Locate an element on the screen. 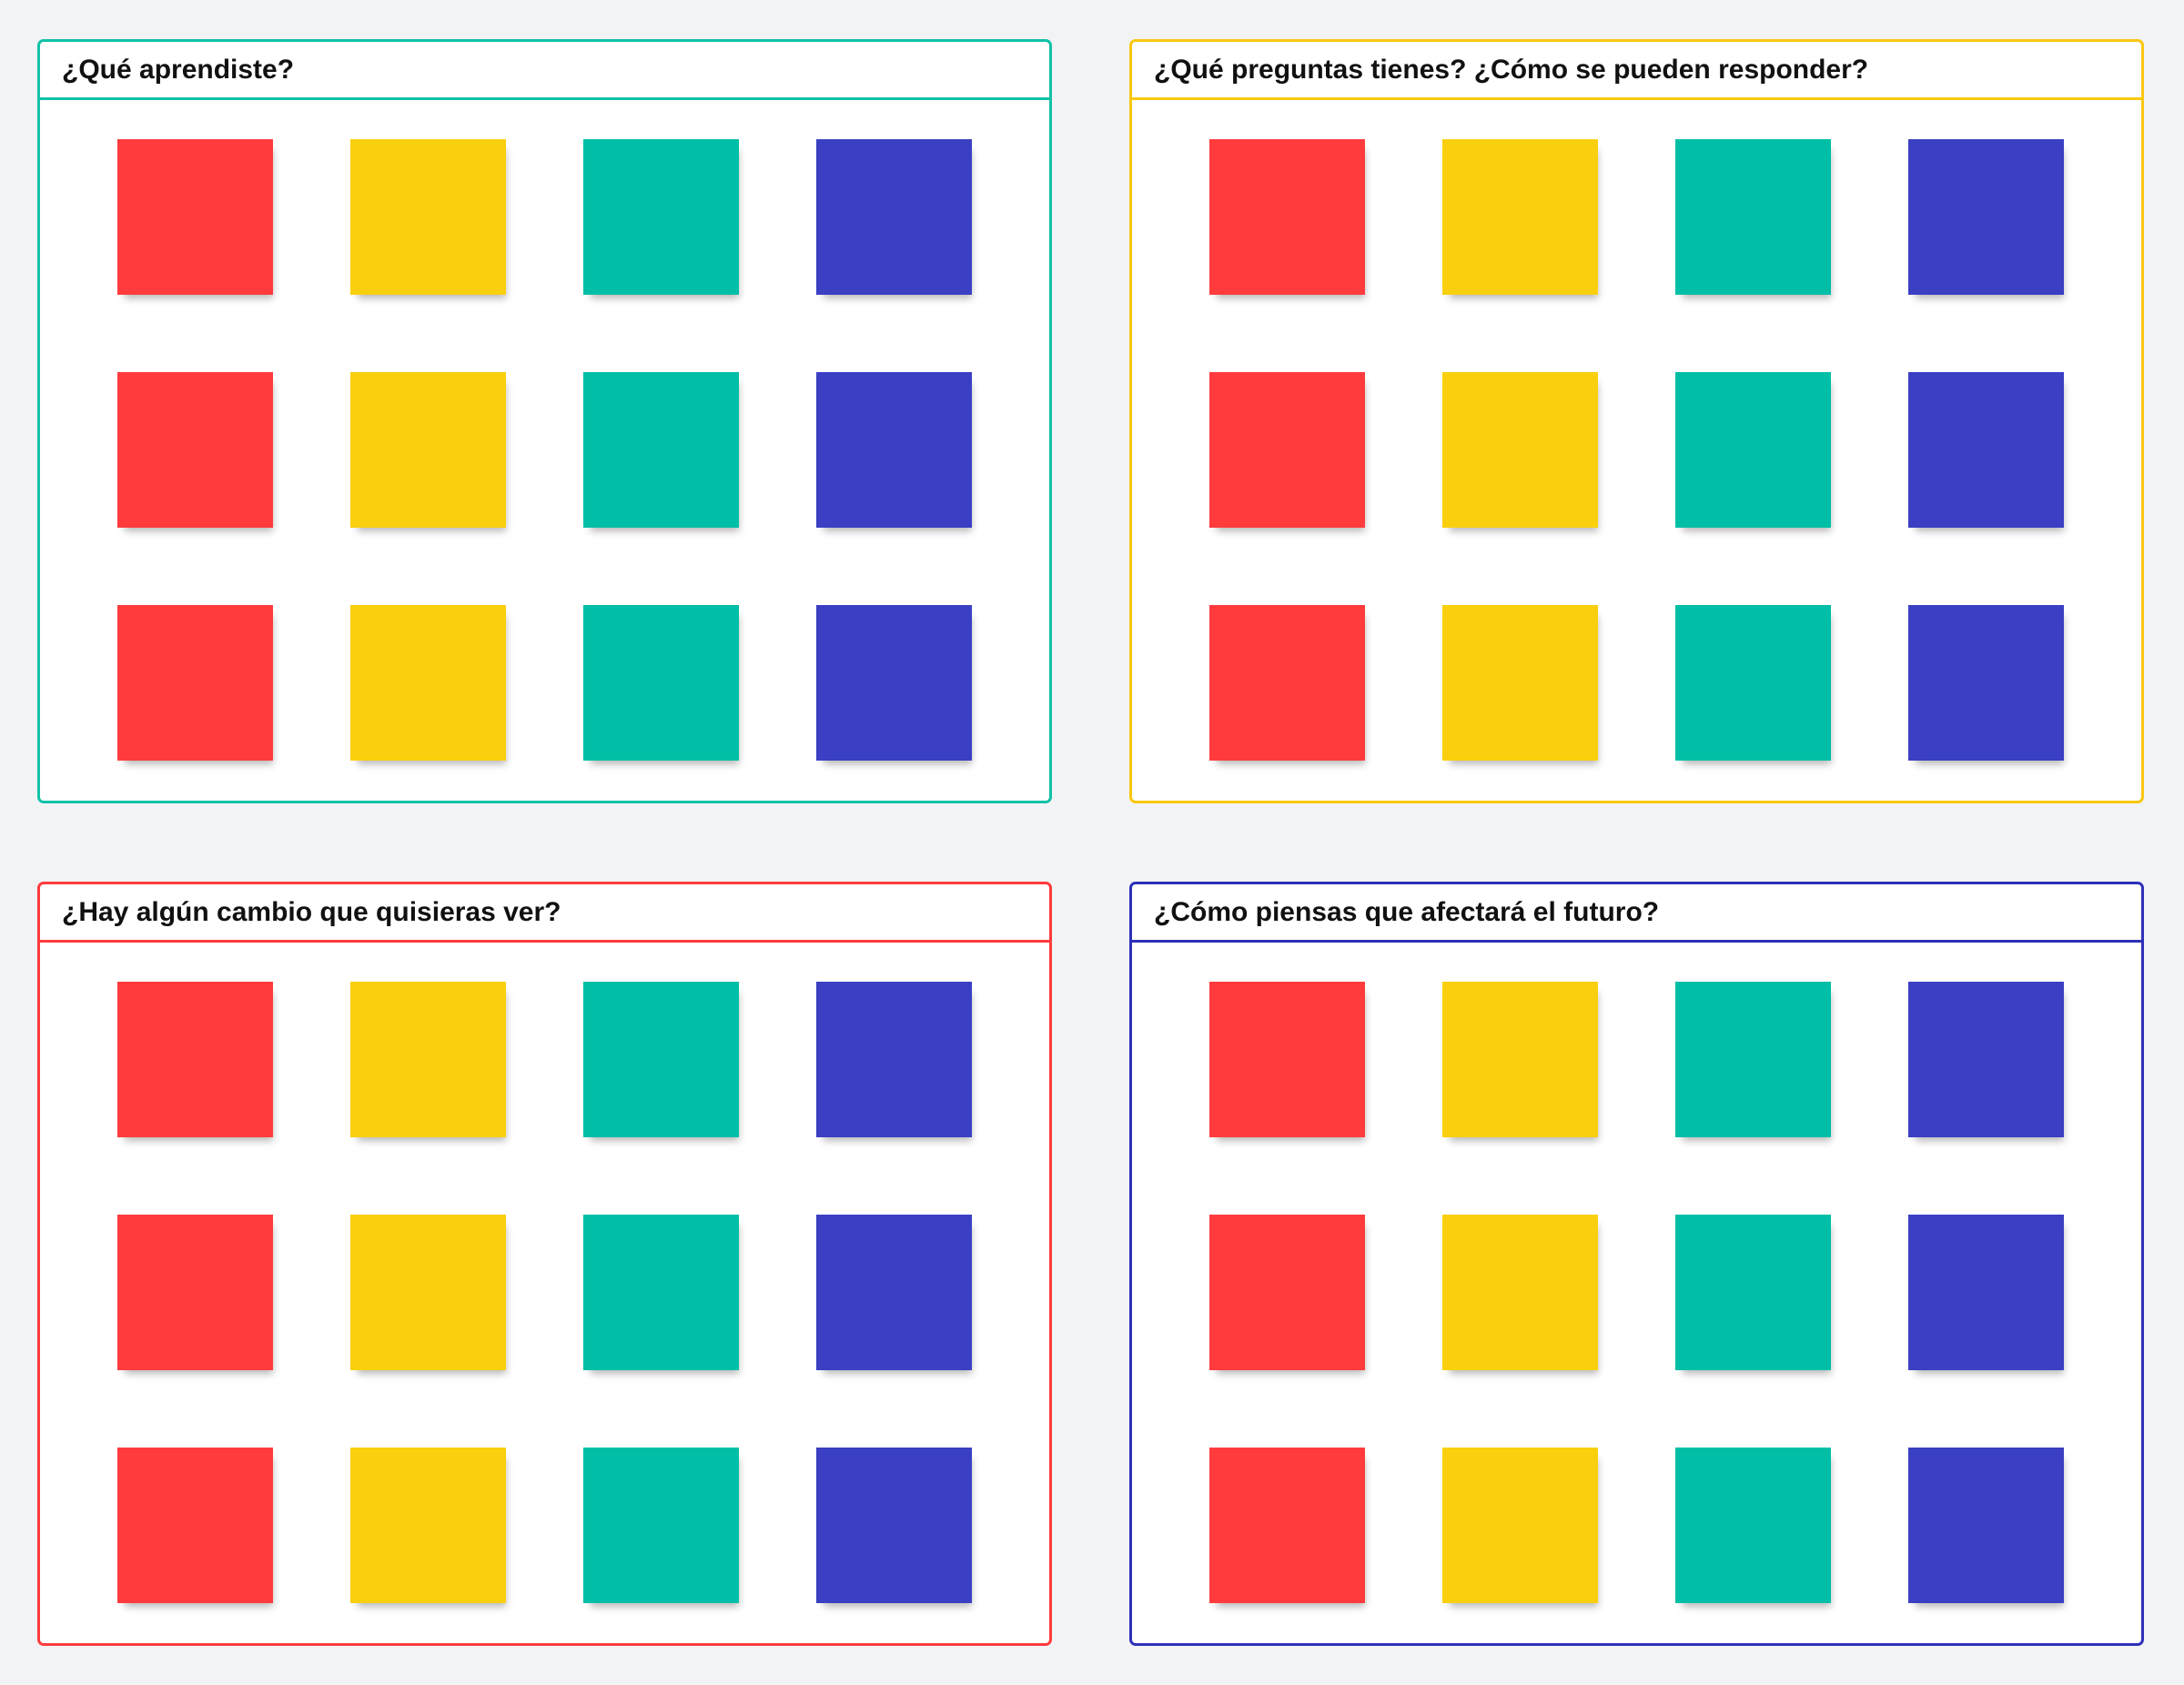 The height and width of the screenshot is (1685, 2184). frame-header: ¿Cómo piensas que afectará el futuro? is located at coordinates (1637, 913).